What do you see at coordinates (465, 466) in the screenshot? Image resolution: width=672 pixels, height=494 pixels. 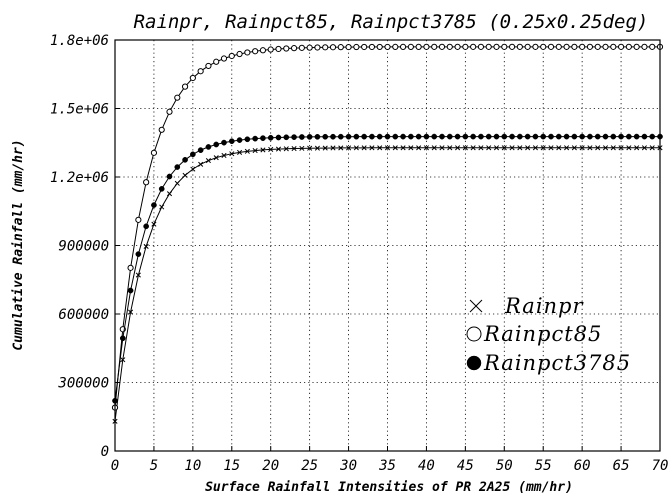 I see `x-tick-label: 45` at bounding box center [465, 466].